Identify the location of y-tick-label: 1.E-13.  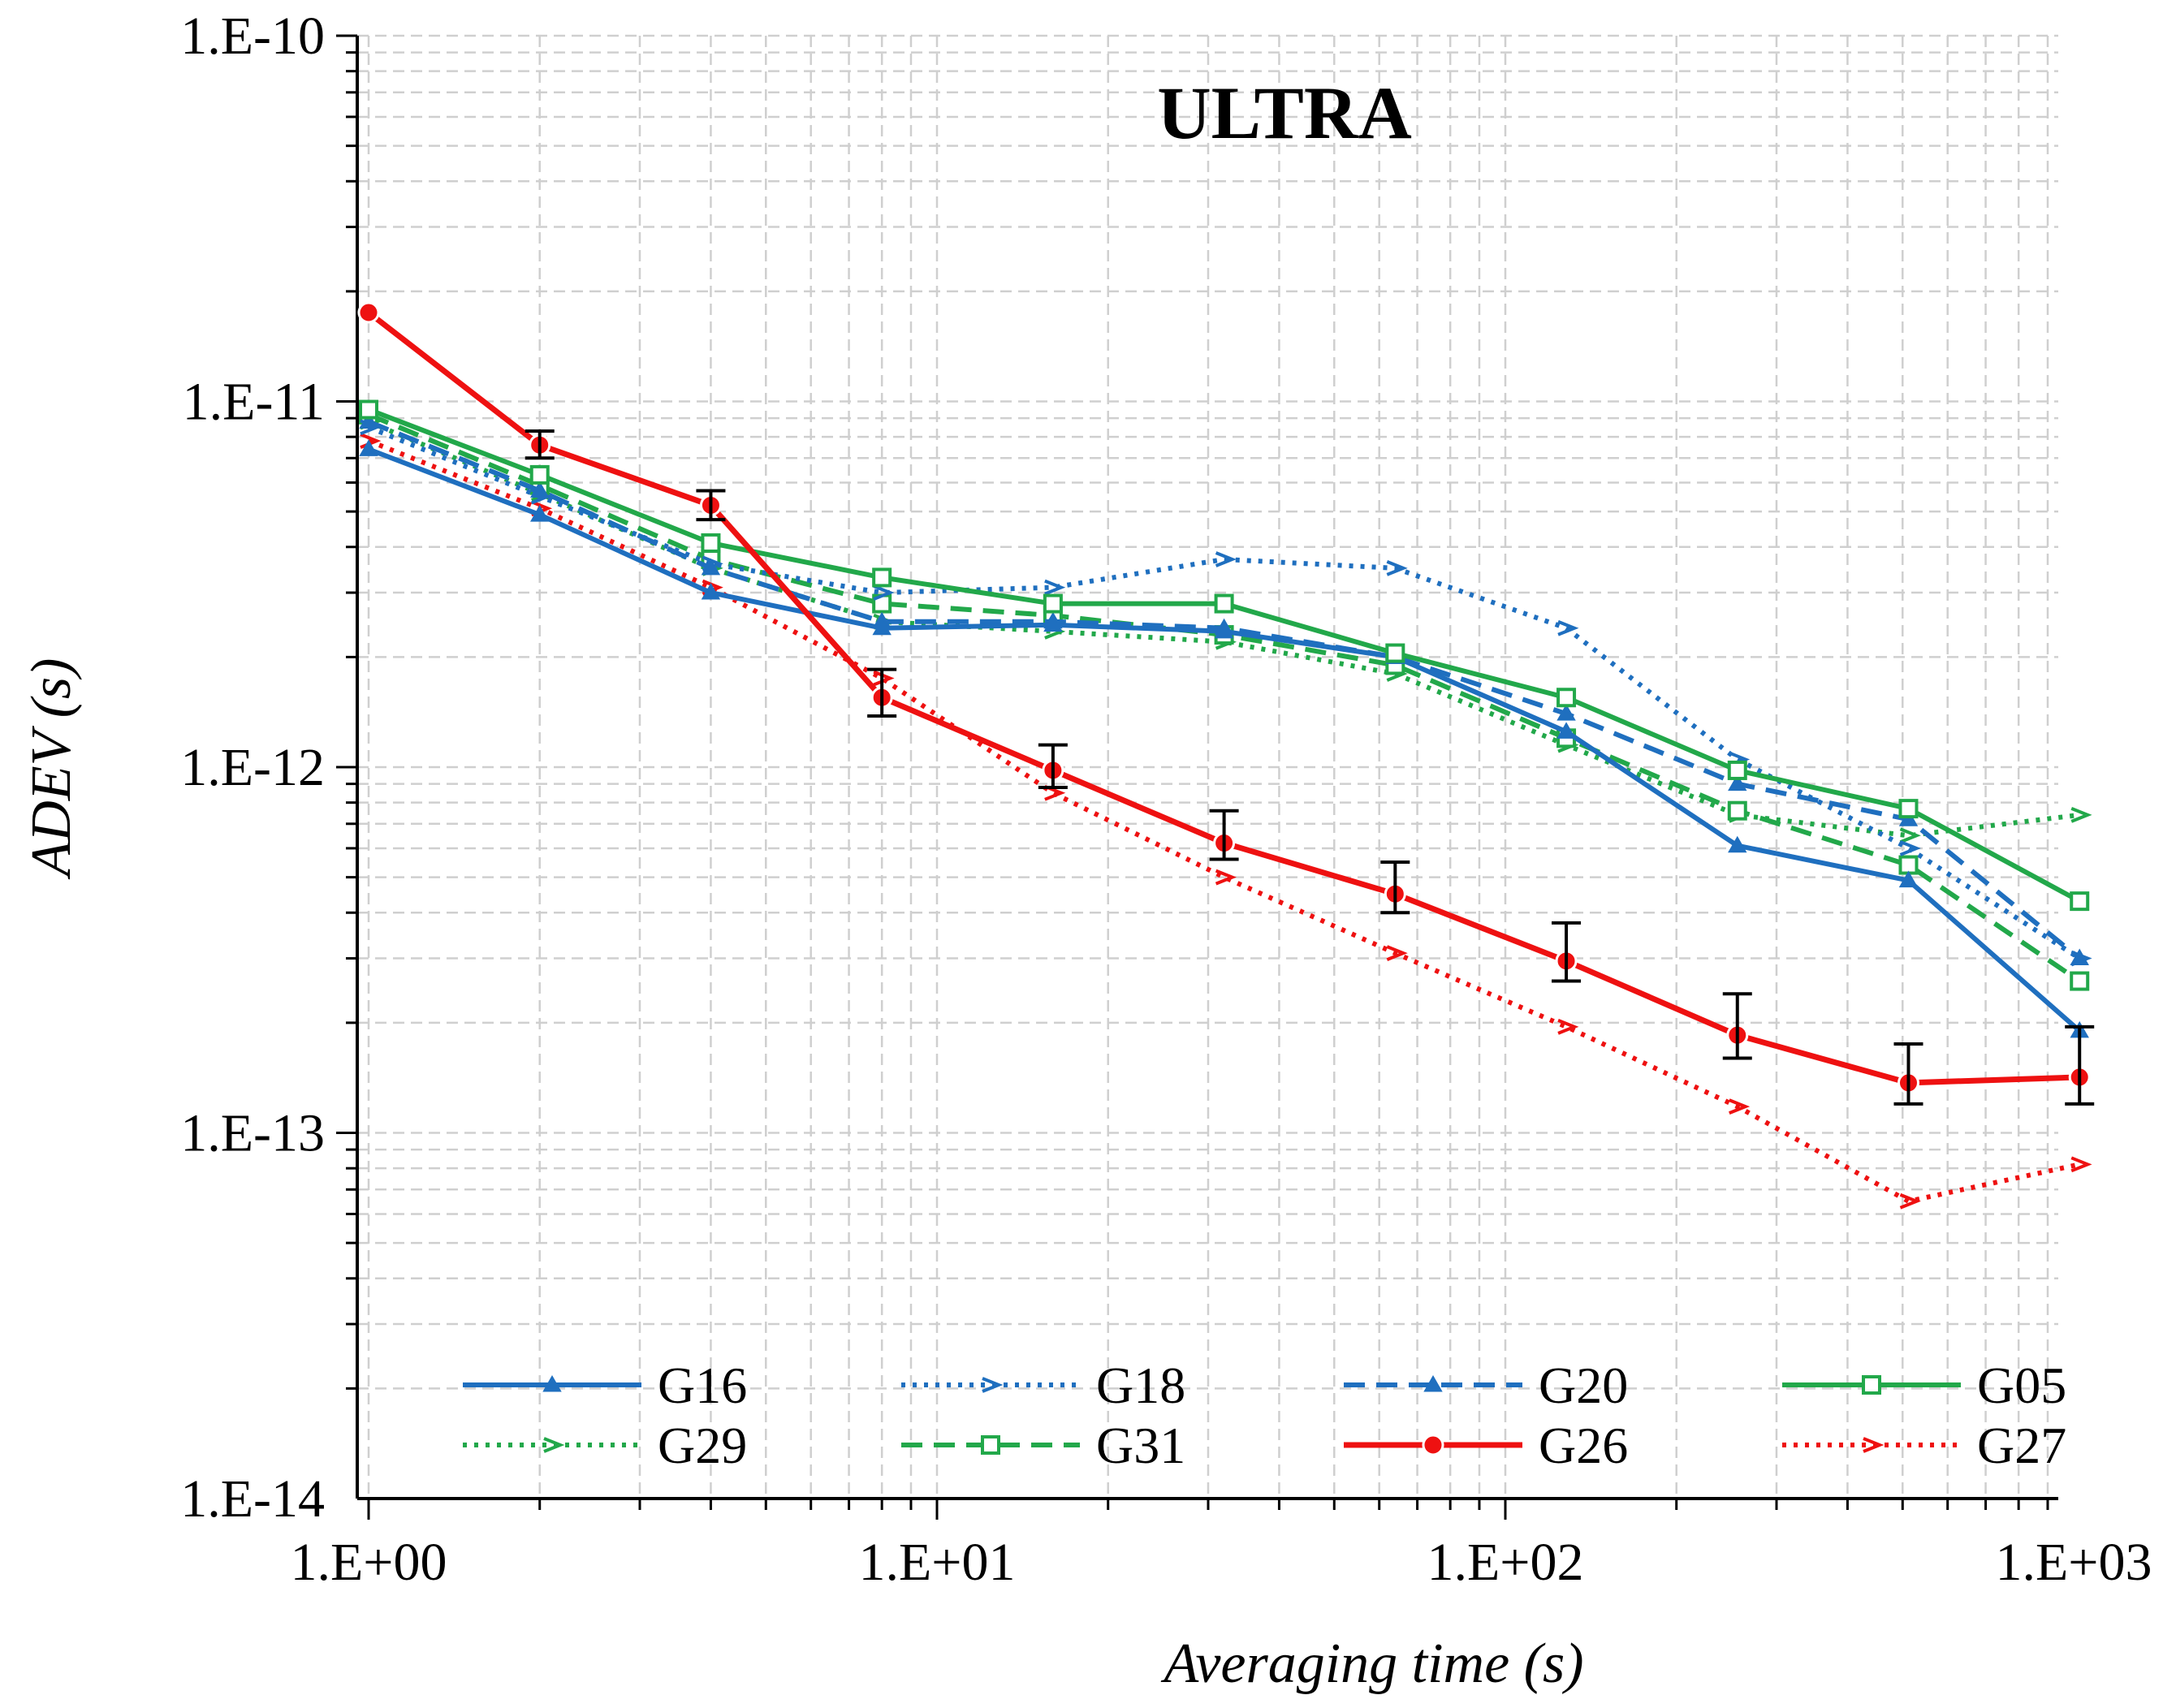
(253, 1133).